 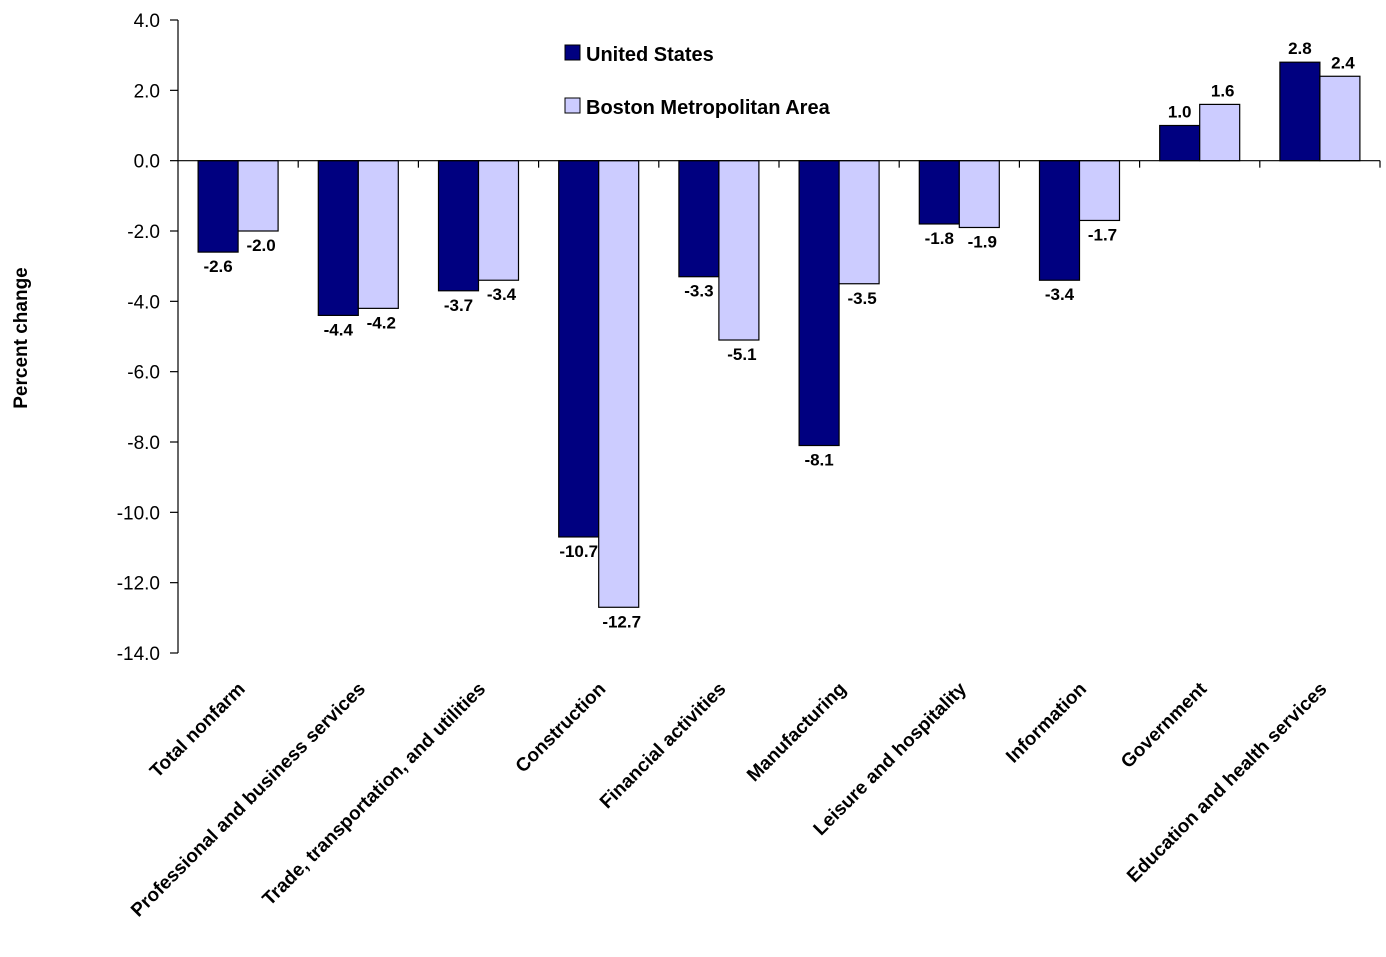 What do you see at coordinates (663, 746) in the screenshot?
I see `category-label-financial-activities: Financial activities` at bounding box center [663, 746].